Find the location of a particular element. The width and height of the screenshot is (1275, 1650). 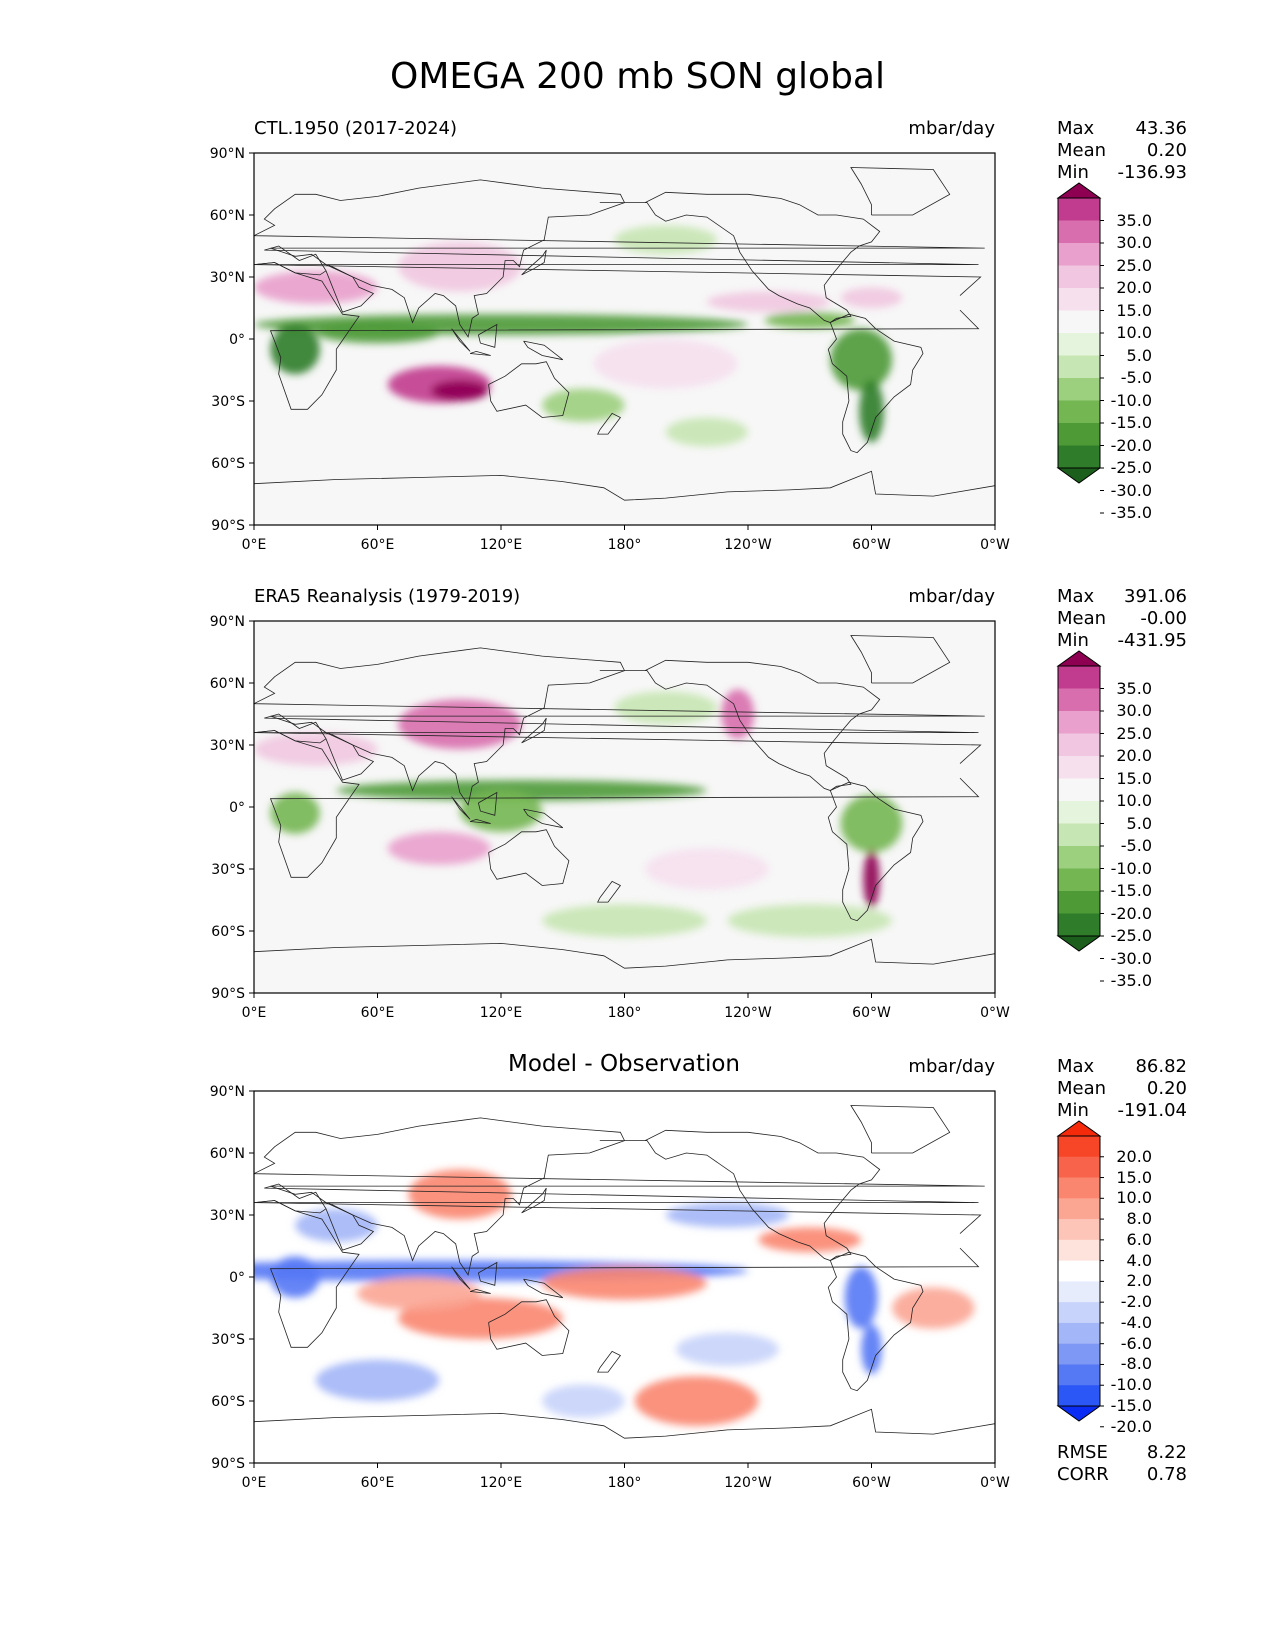

y-tick-label: 60°S is located at coordinates (228, 1402).